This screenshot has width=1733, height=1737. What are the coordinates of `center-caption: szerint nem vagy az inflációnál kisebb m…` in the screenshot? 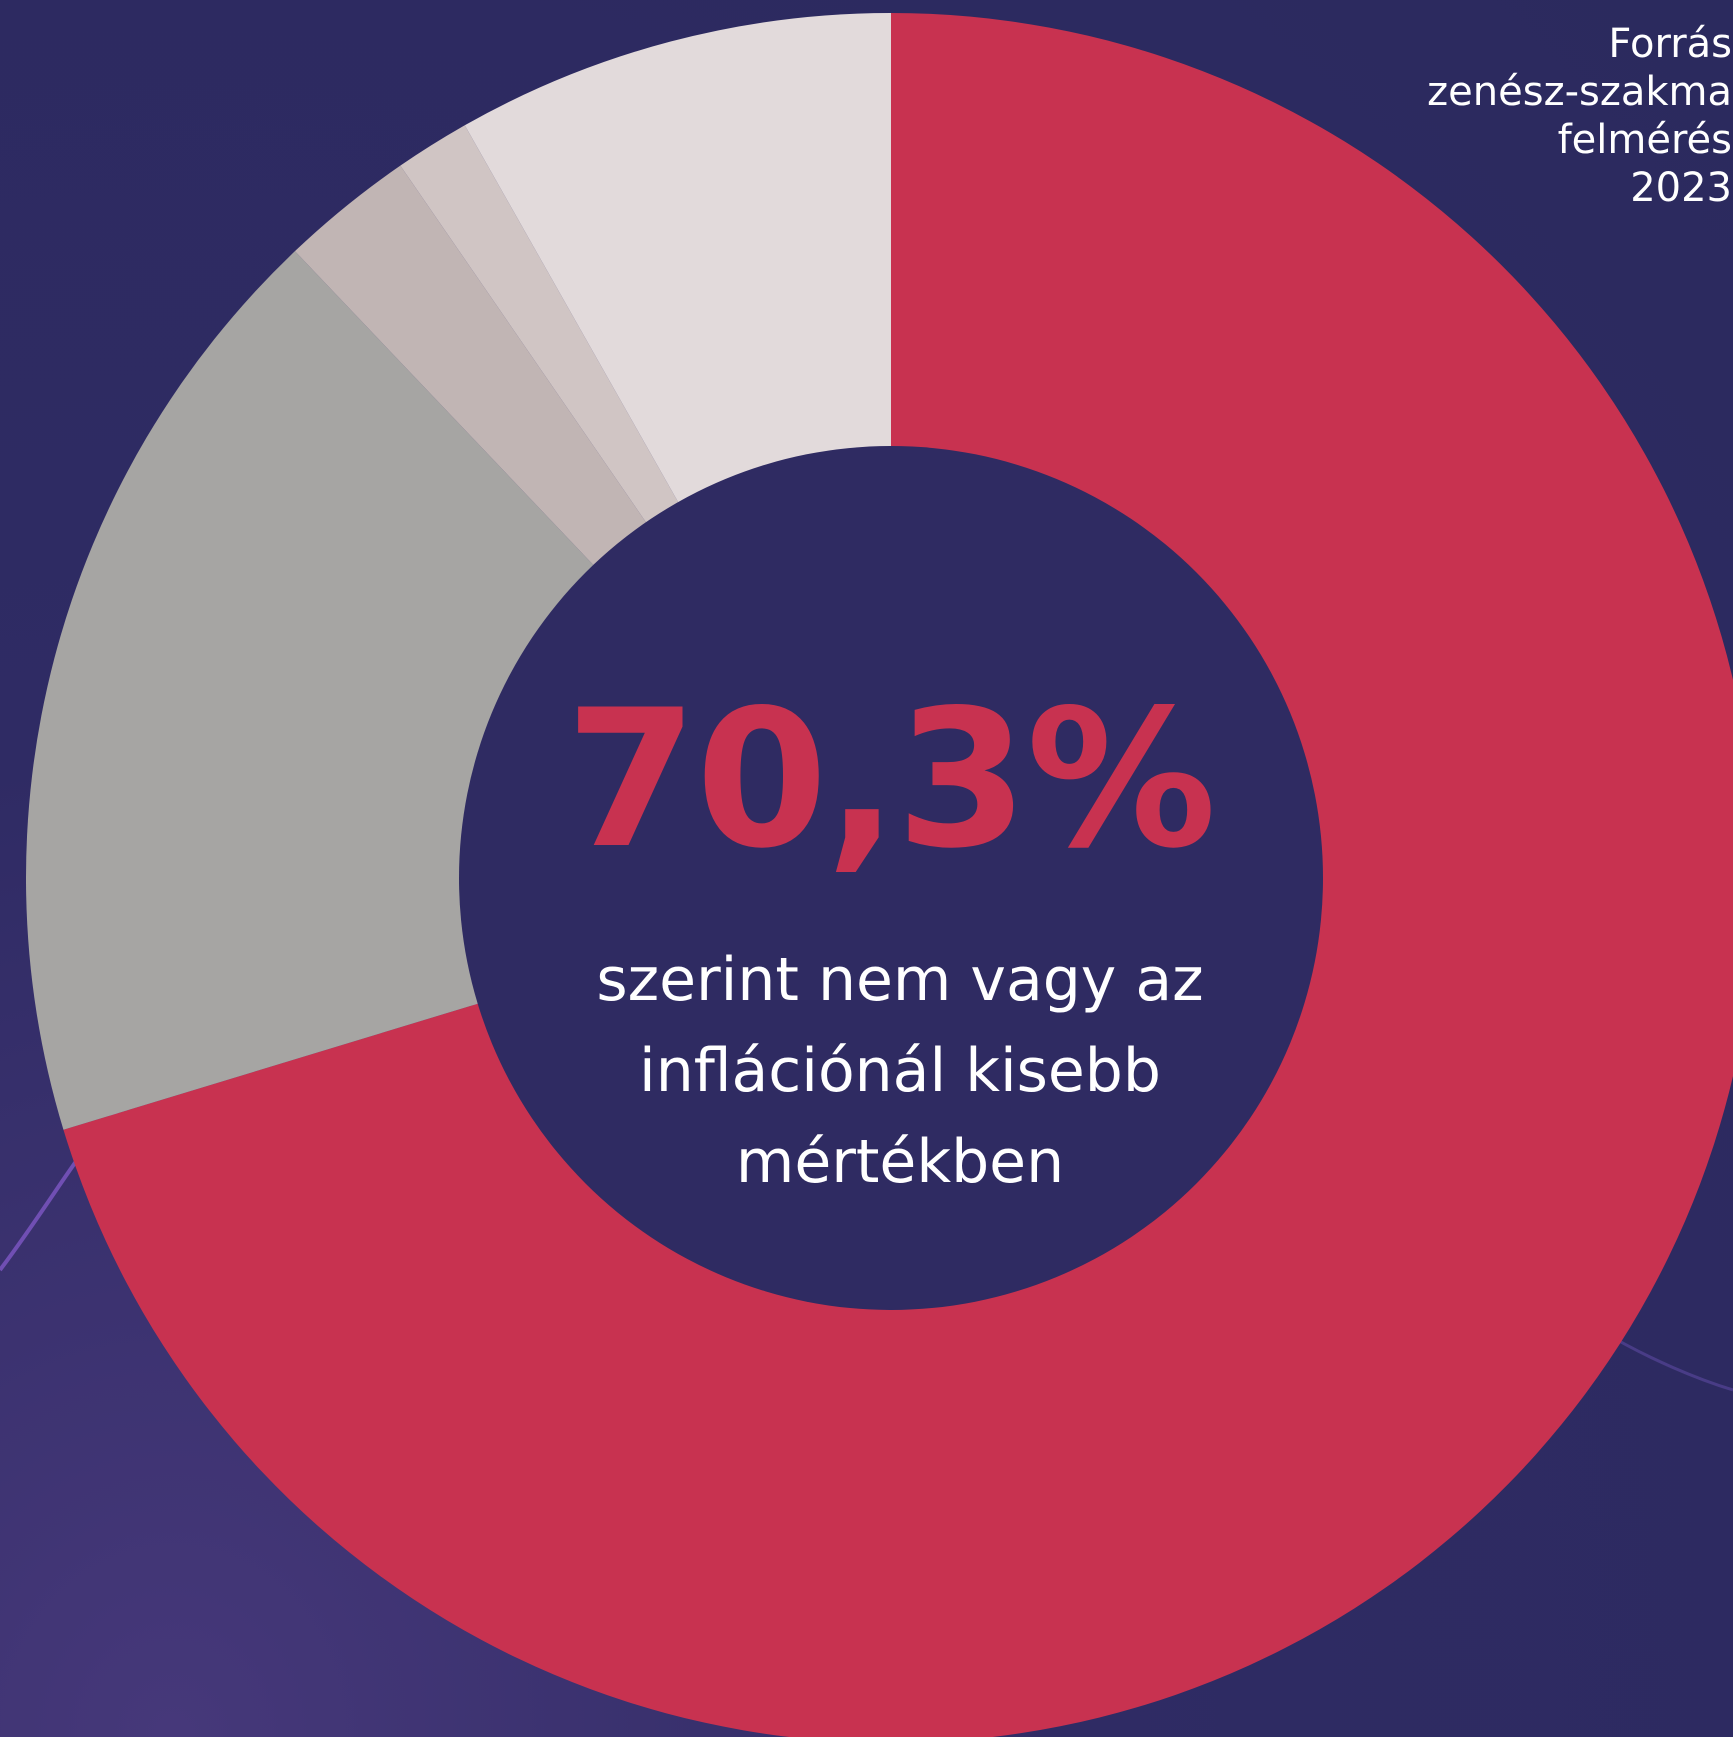 It's located at (900, 1071).